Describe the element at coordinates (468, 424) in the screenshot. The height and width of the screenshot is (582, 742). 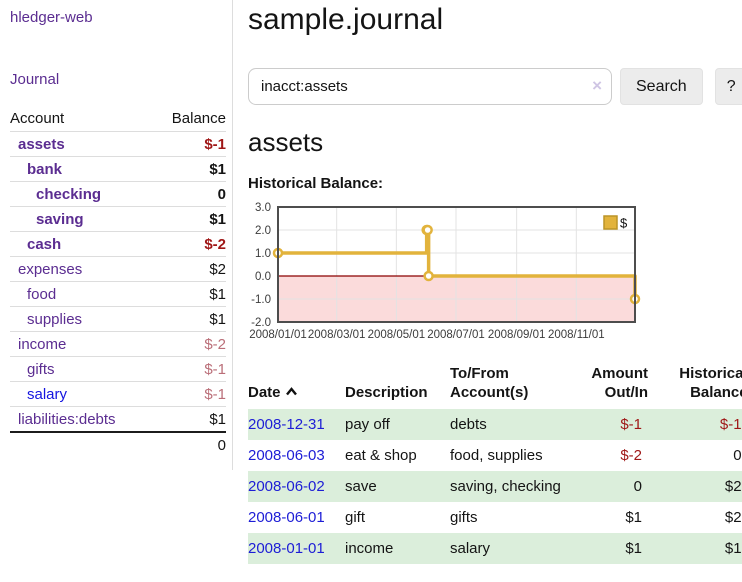
I see `accounts-cell: debts` at that location.